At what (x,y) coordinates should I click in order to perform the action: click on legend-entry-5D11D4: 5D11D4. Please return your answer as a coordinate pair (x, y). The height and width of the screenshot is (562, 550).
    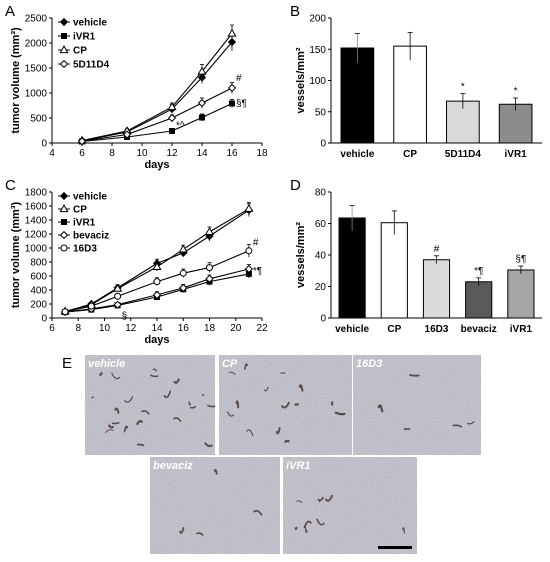
    Looking at the image, I should click on (91, 65).